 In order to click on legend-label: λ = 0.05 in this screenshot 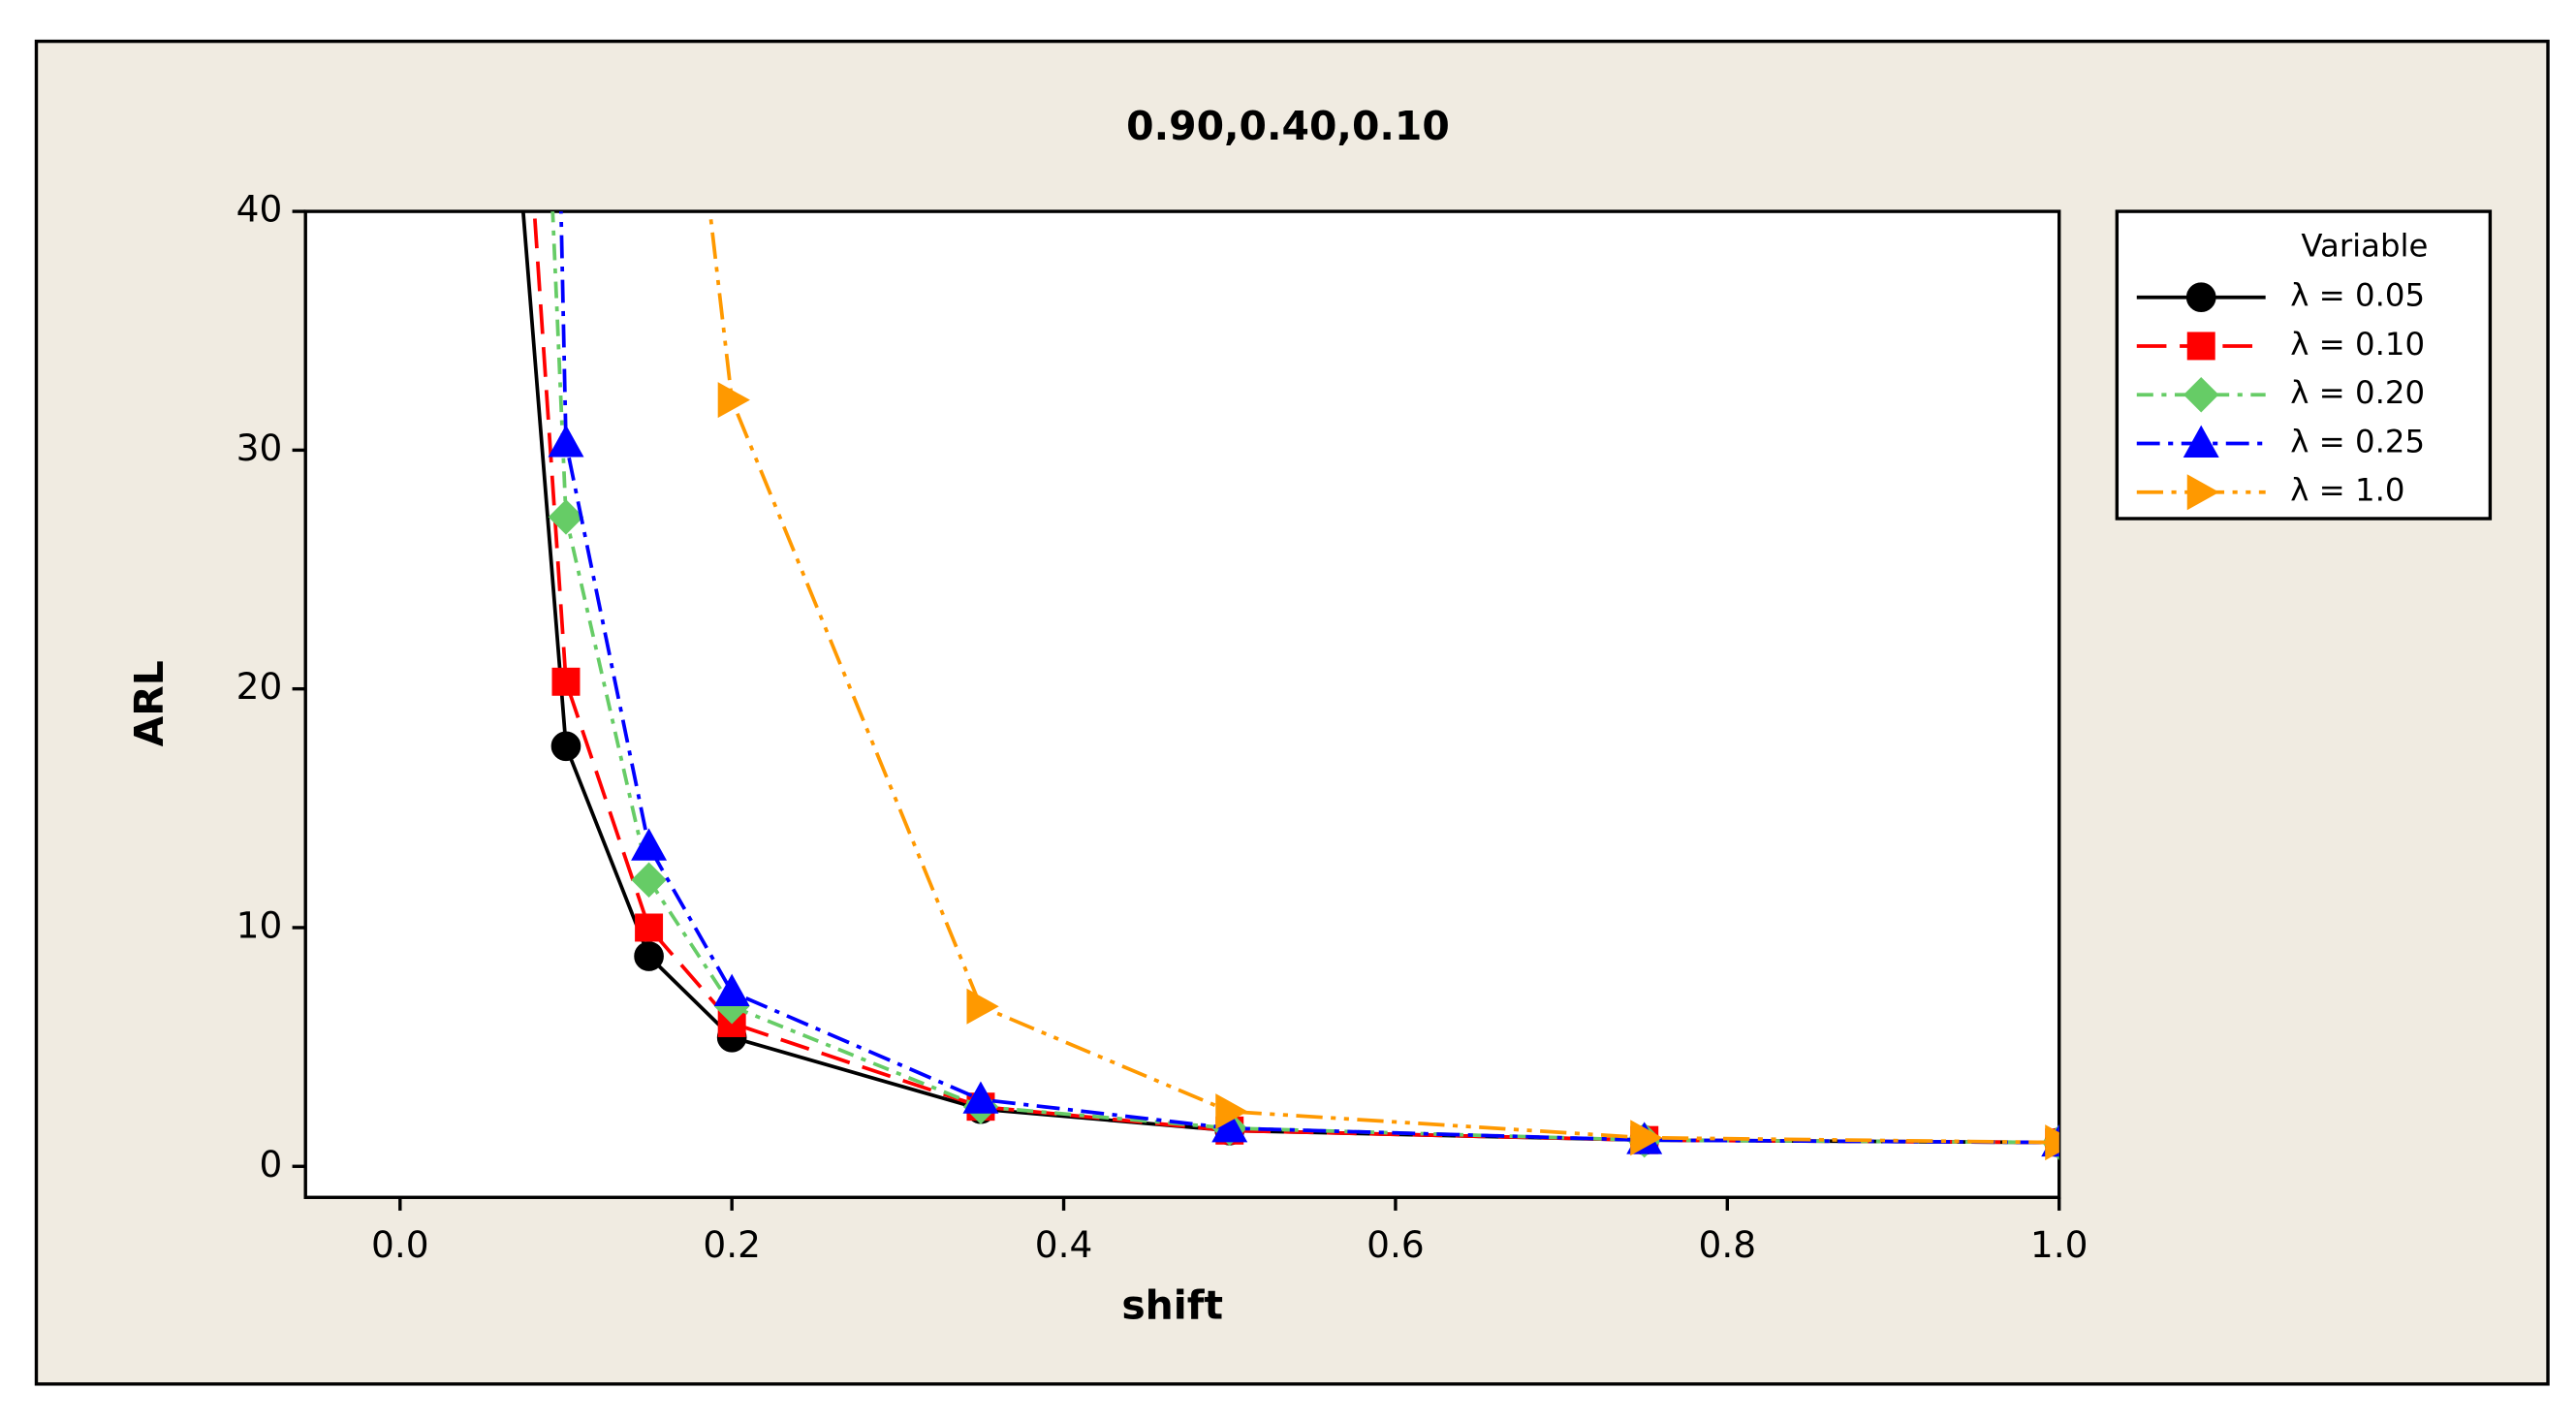, I will do `click(2357, 295)`.